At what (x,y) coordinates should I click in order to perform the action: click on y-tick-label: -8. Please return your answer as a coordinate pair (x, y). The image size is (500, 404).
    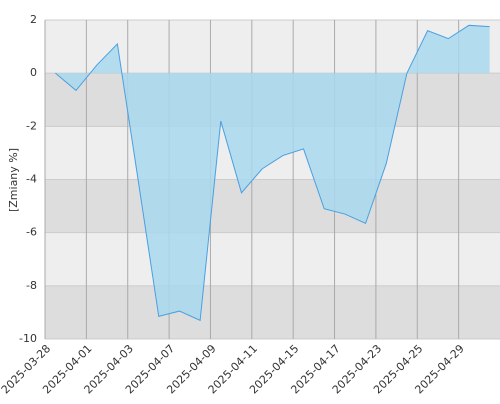
    Looking at the image, I should click on (31, 285).